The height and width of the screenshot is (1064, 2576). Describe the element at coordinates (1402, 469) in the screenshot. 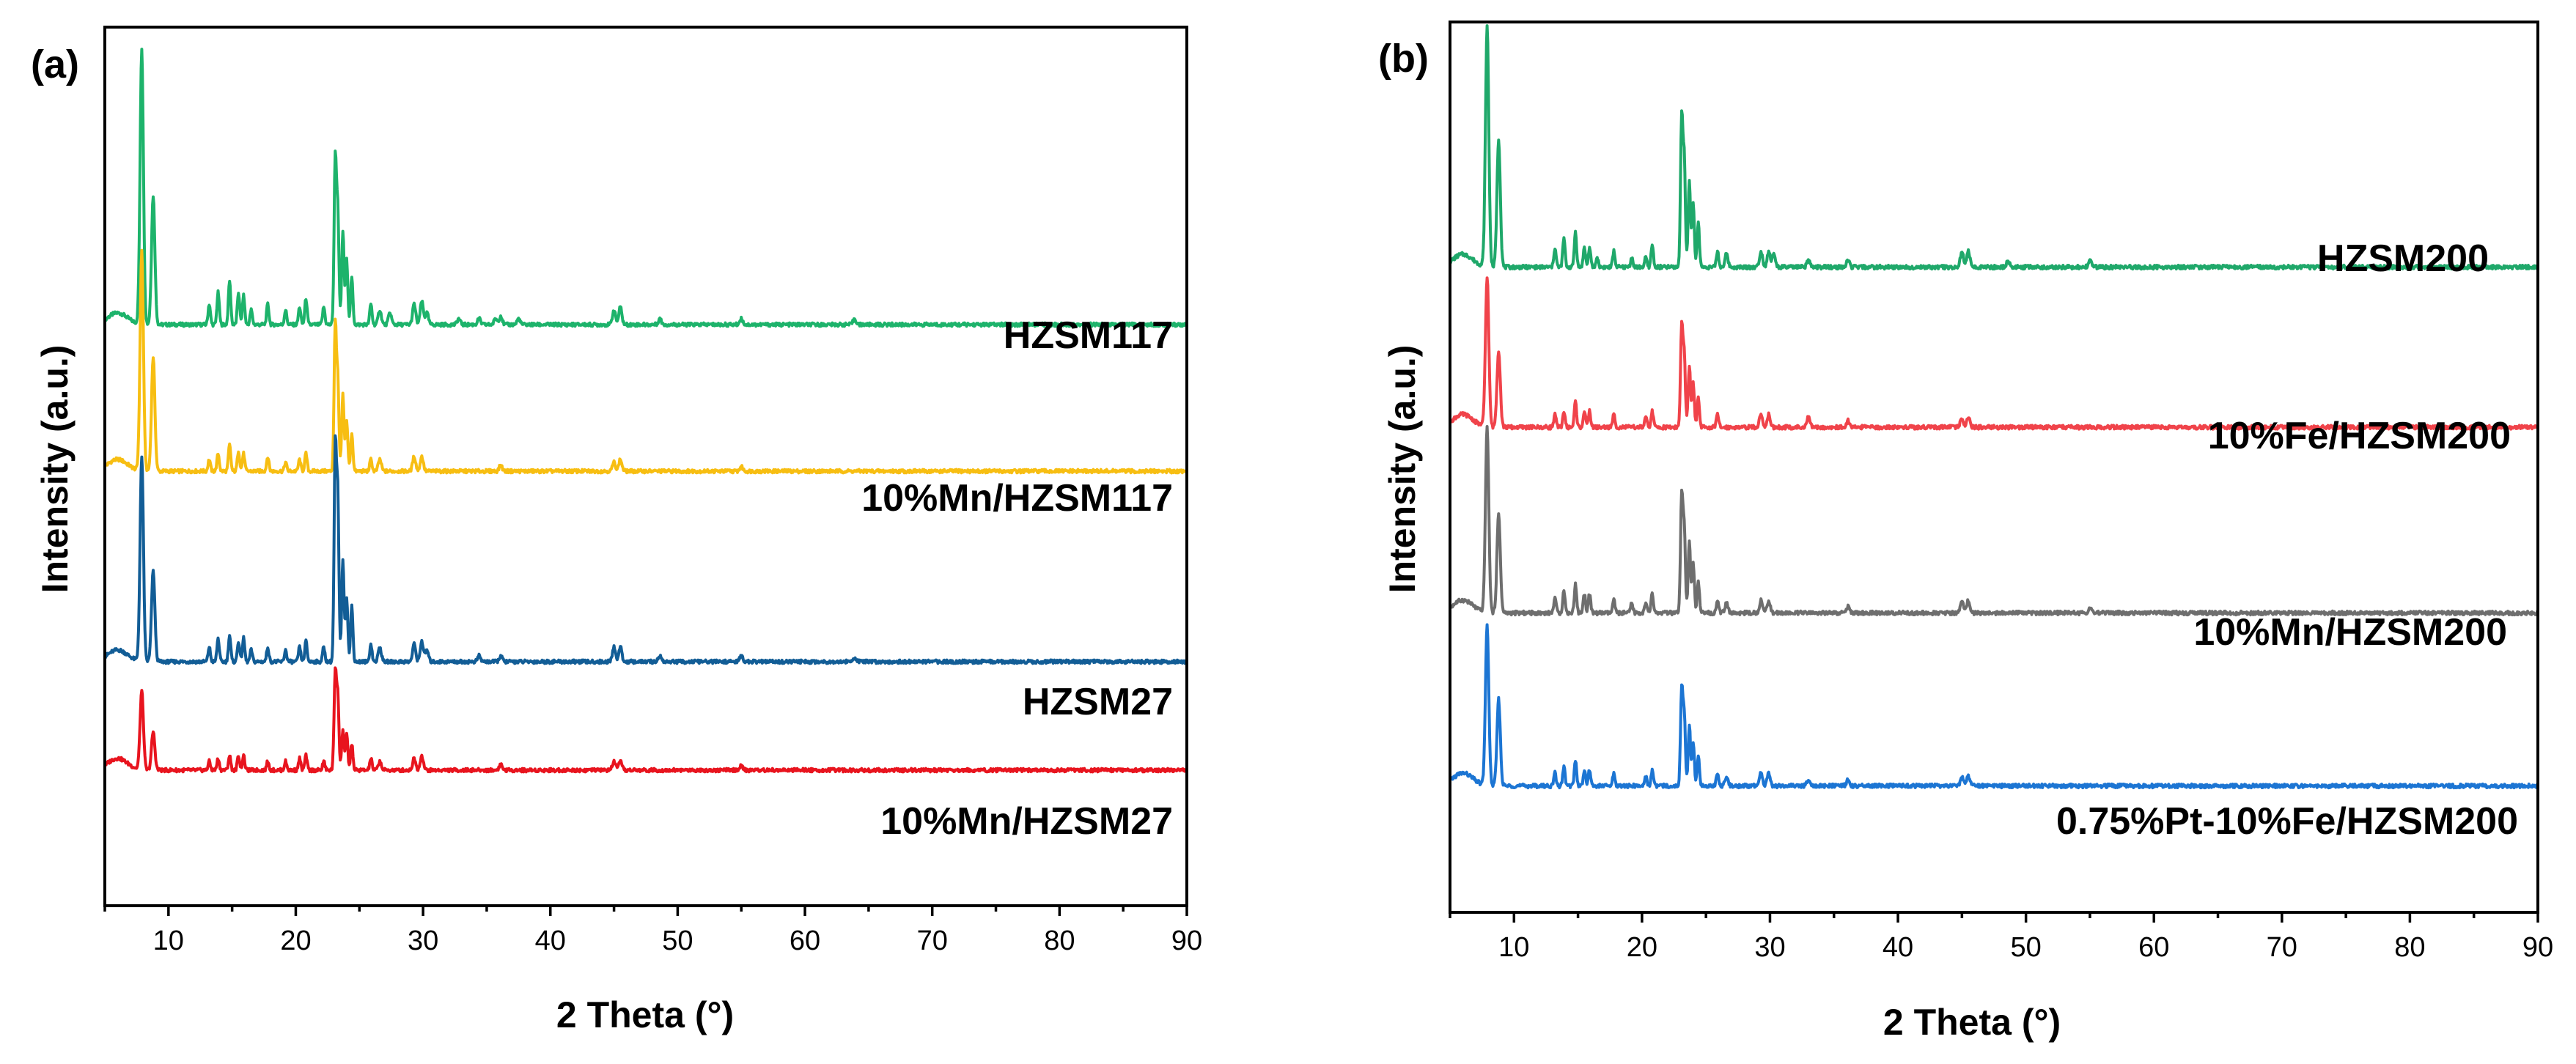

I see `panel-b-y-axis-title: Intensity (a.u.)` at that location.